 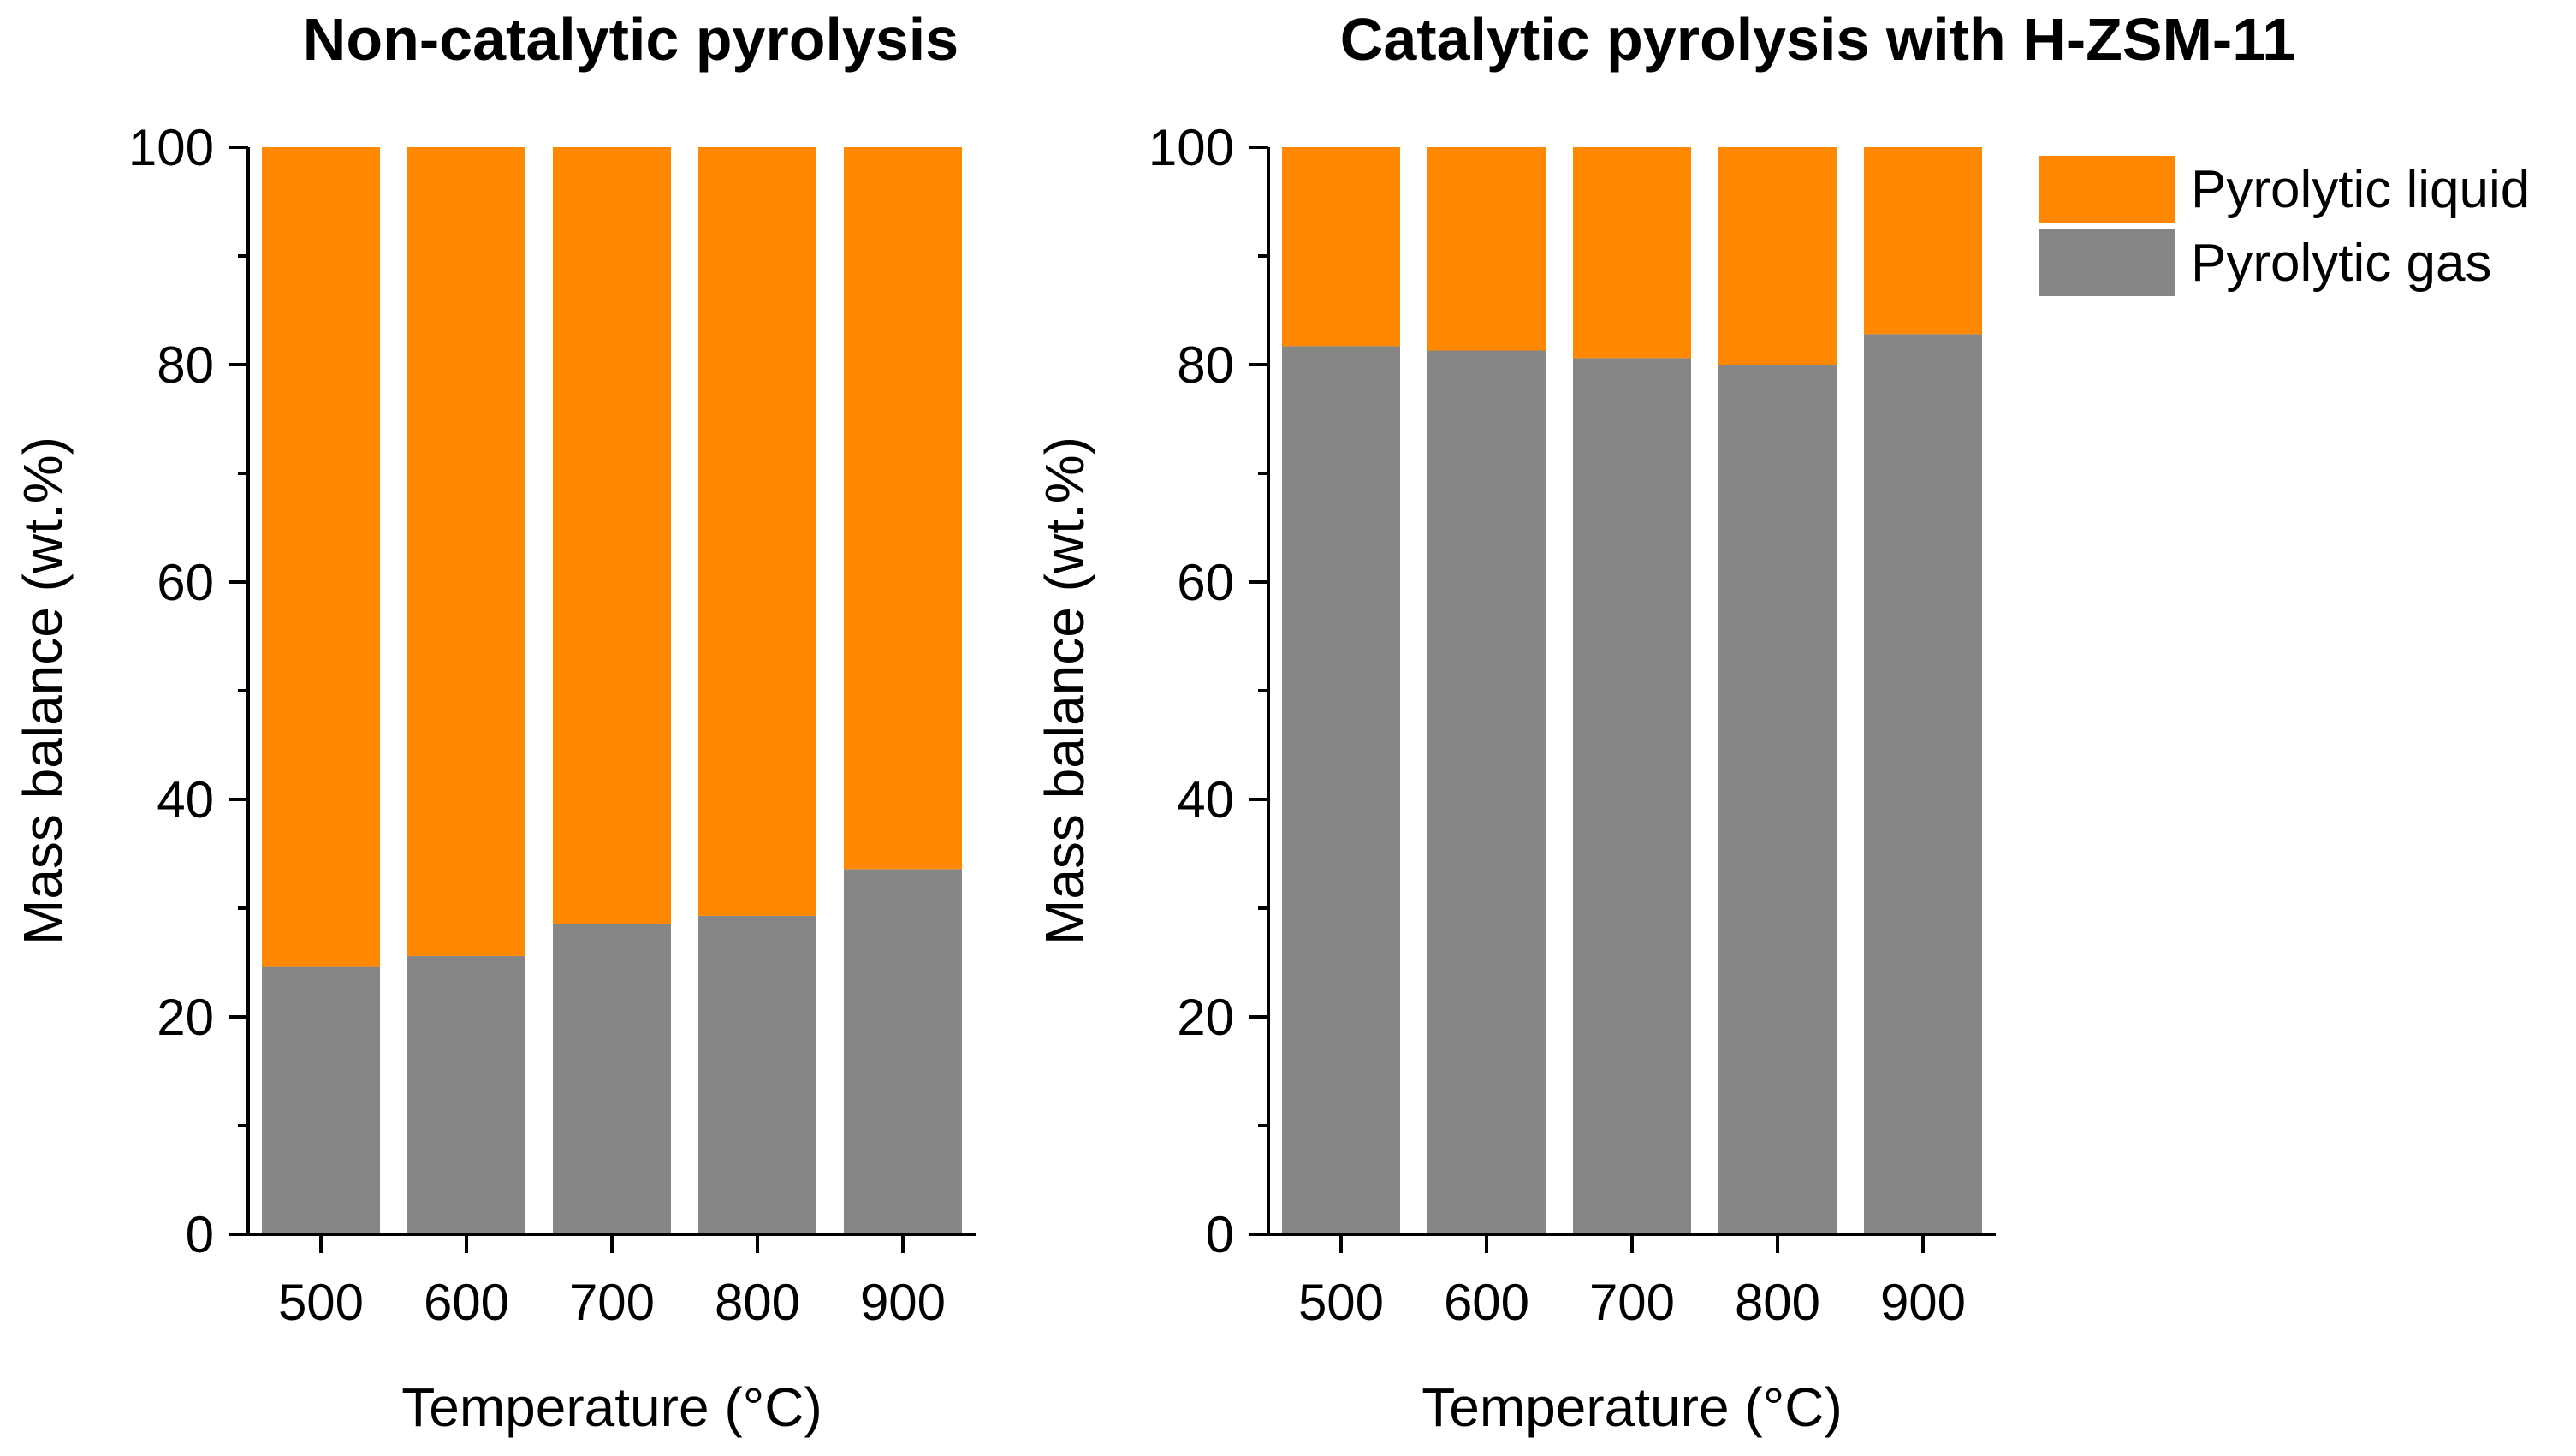 I want to click on legend-label-liquid: Pyrolytic liquid, so click(x=2360, y=190).